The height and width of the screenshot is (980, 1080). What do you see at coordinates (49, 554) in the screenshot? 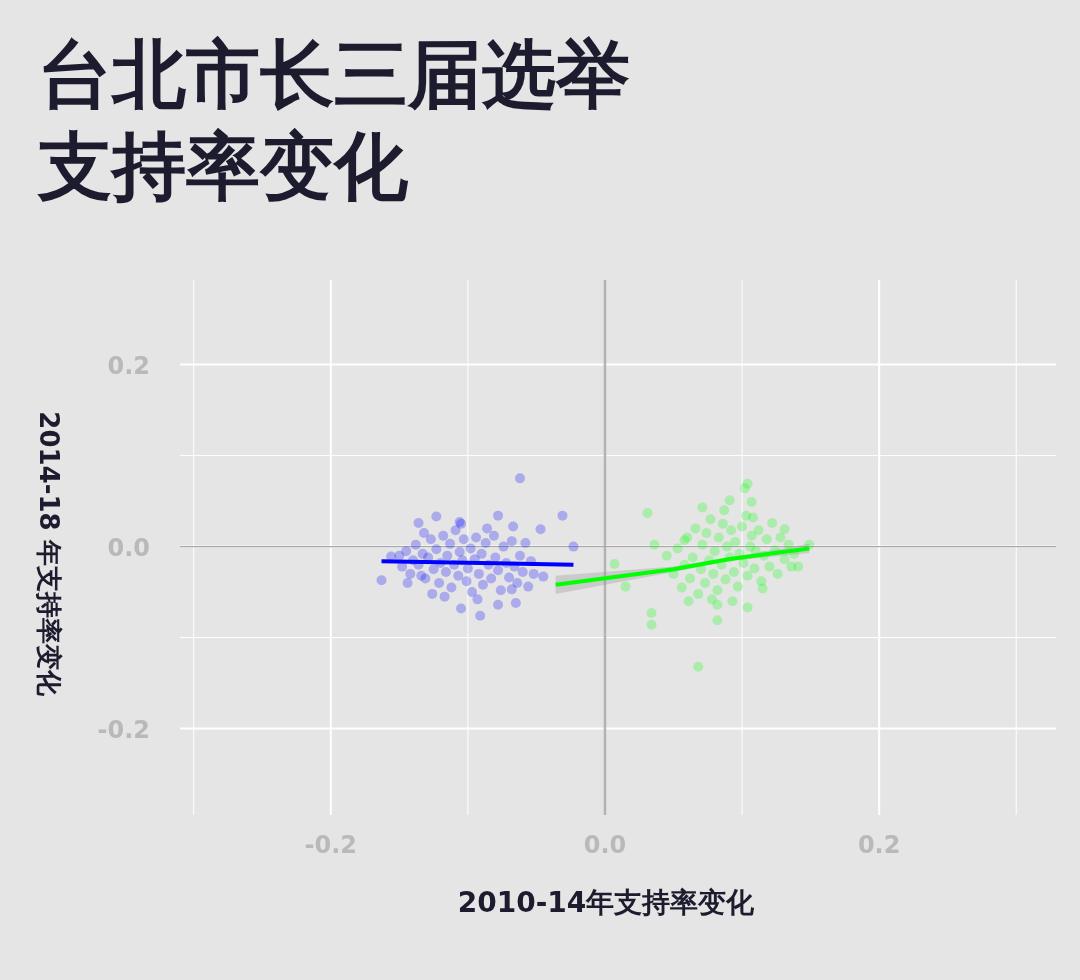
I see `y-axis-title: 2014-18 年支持率变化` at bounding box center [49, 554].